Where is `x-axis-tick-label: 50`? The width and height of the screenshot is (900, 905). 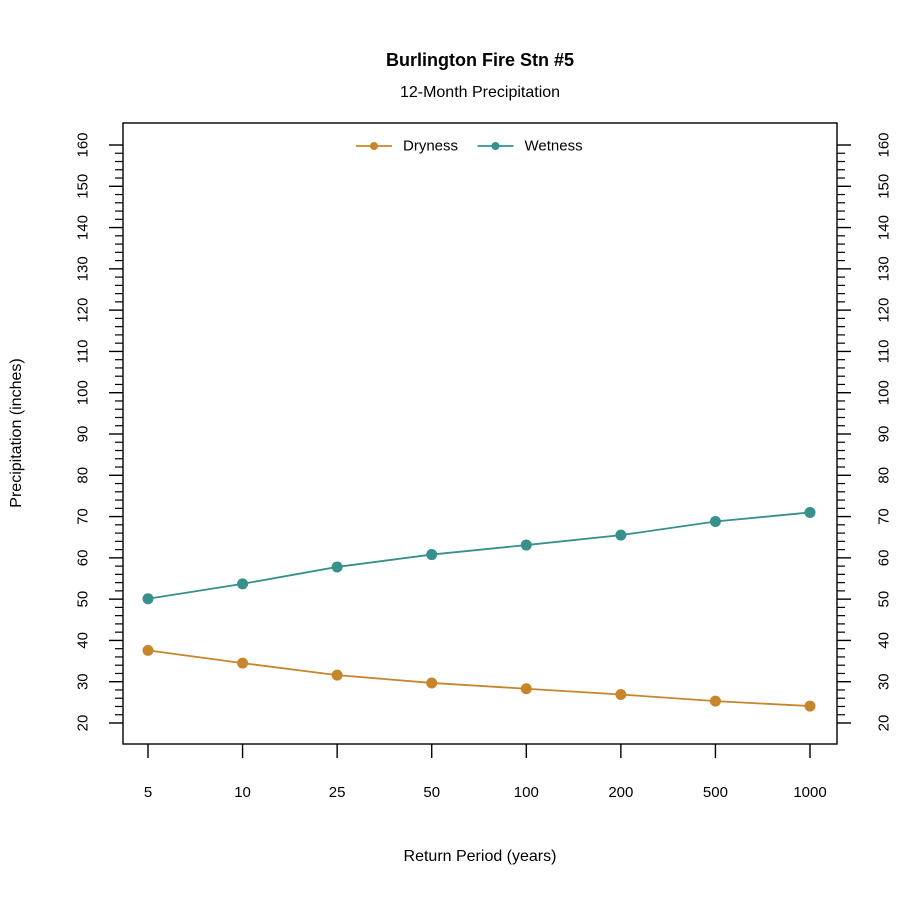
x-axis-tick-label: 50 is located at coordinates (431, 792).